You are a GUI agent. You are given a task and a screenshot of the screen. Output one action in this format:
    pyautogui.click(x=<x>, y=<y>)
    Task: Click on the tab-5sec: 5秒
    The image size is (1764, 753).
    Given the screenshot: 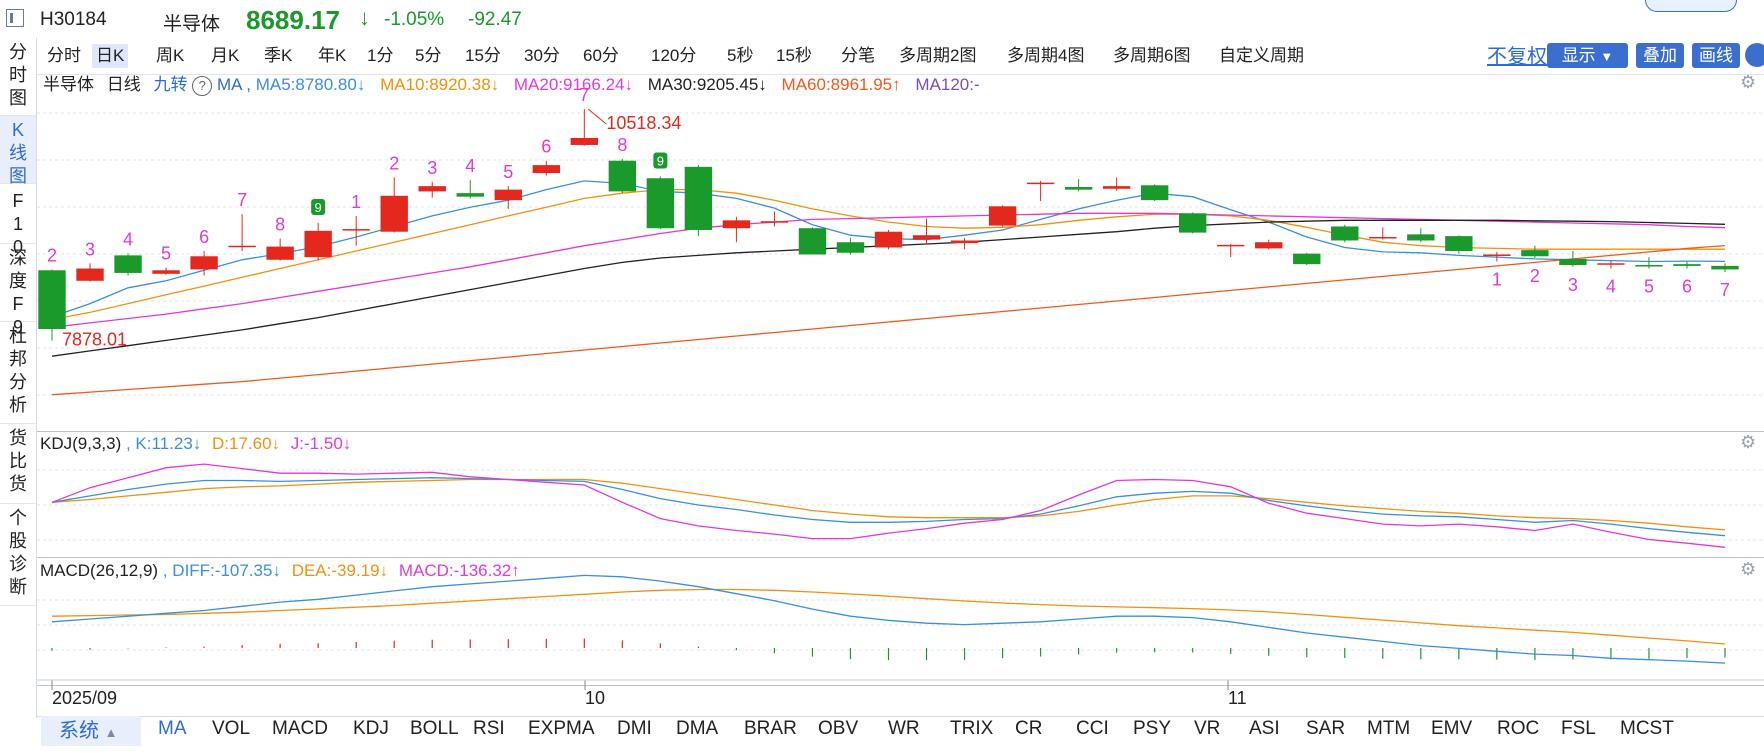 What is the action you would take?
    pyautogui.click(x=740, y=55)
    